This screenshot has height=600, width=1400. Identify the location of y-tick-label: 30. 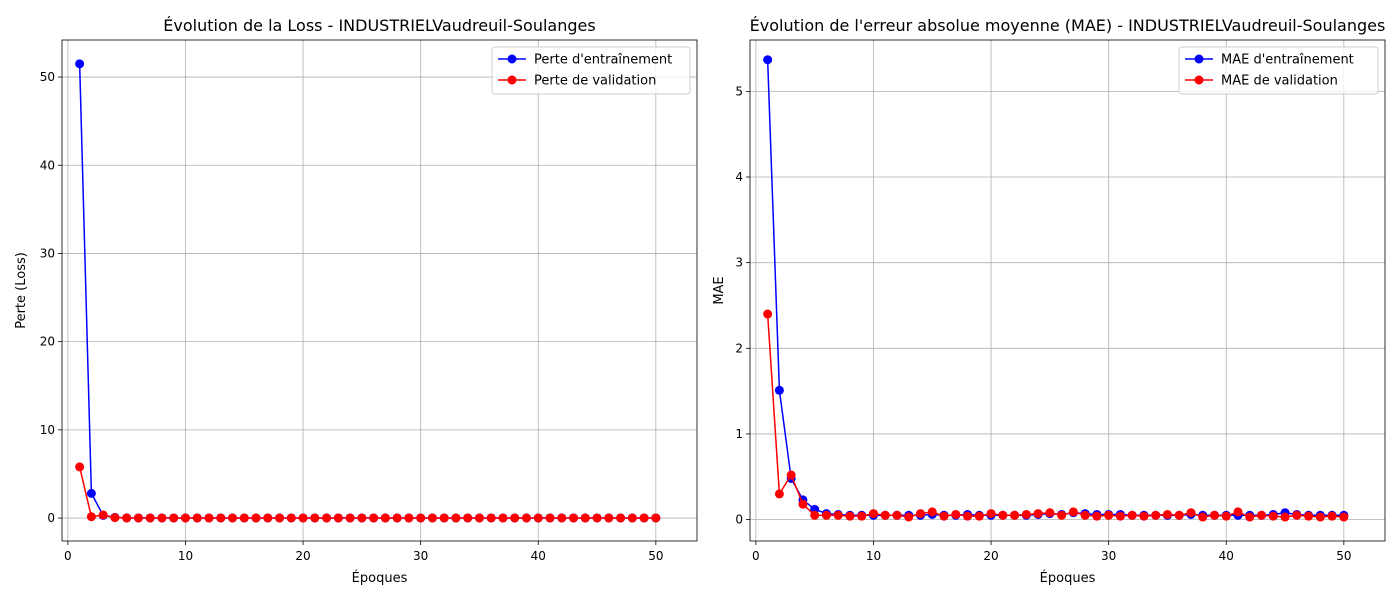
(47, 253).